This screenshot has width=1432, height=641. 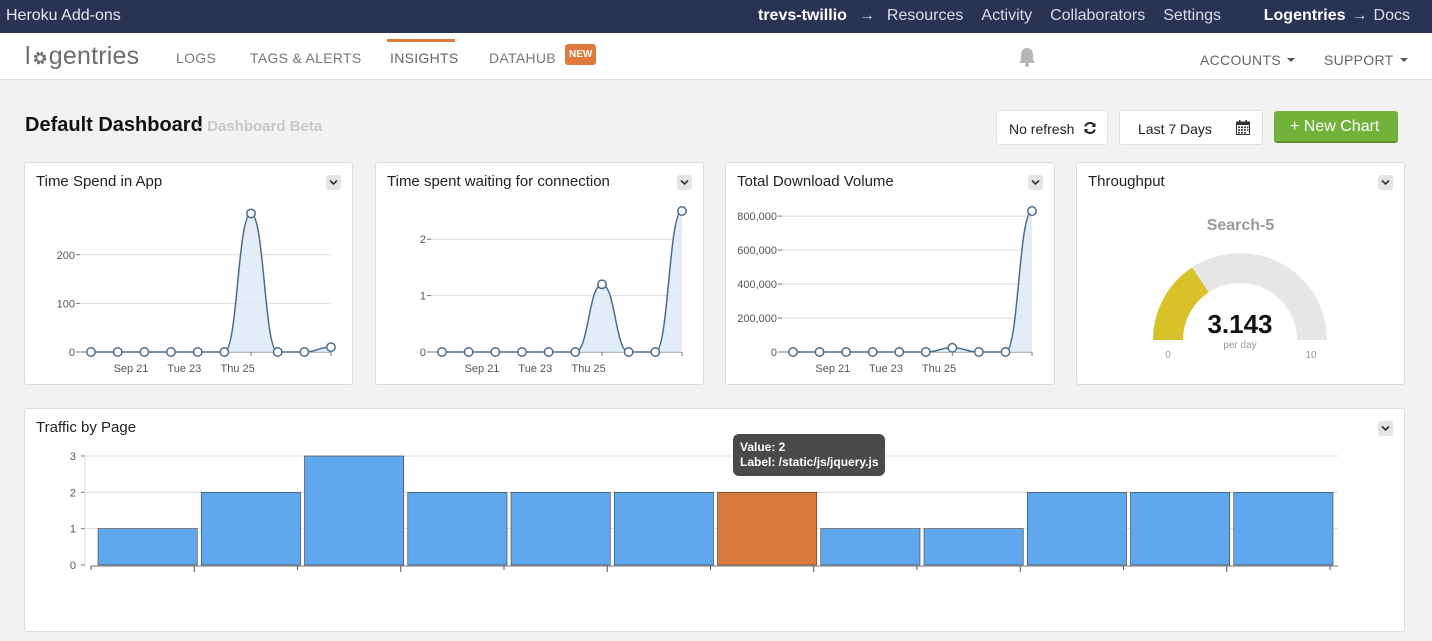 What do you see at coordinates (757, 285) in the screenshot?
I see `y-tick-label: 400,000` at bounding box center [757, 285].